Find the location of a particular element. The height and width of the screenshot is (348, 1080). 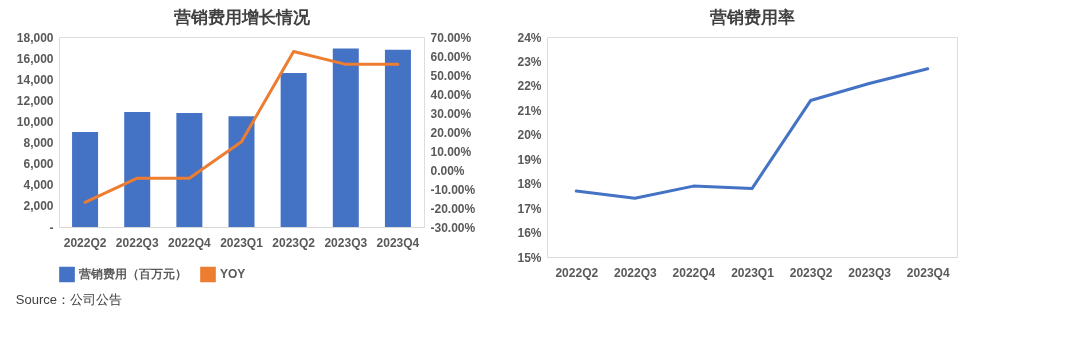

y-tick-label: 8,000 is located at coordinates (38, 143).